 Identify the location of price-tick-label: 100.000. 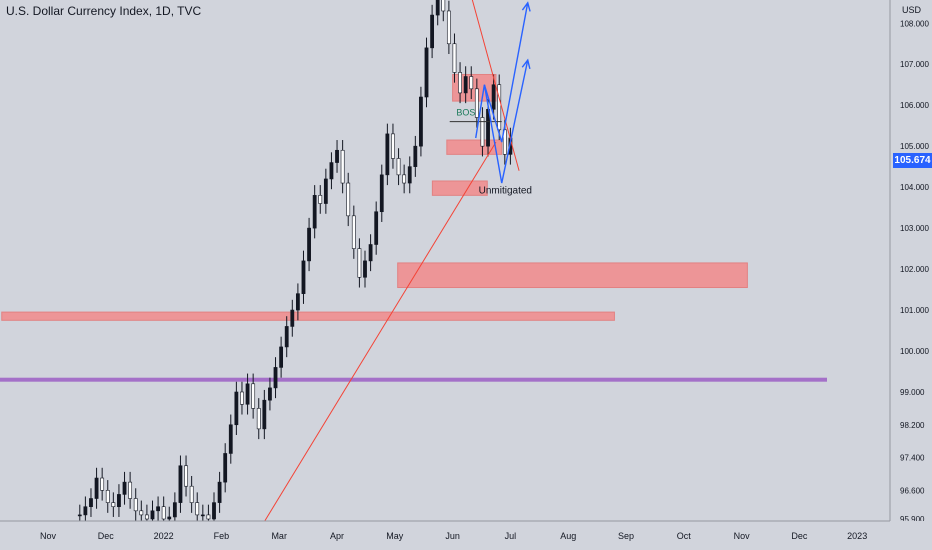
(914, 351).